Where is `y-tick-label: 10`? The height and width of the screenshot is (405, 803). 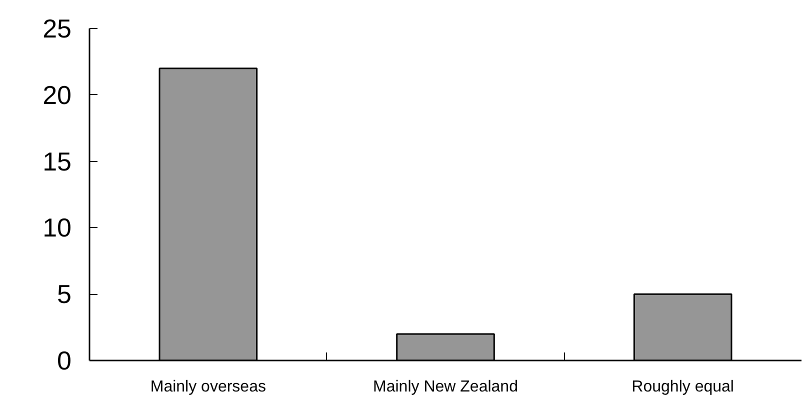 y-tick-label: 10 is located at coordinates (57, 227).